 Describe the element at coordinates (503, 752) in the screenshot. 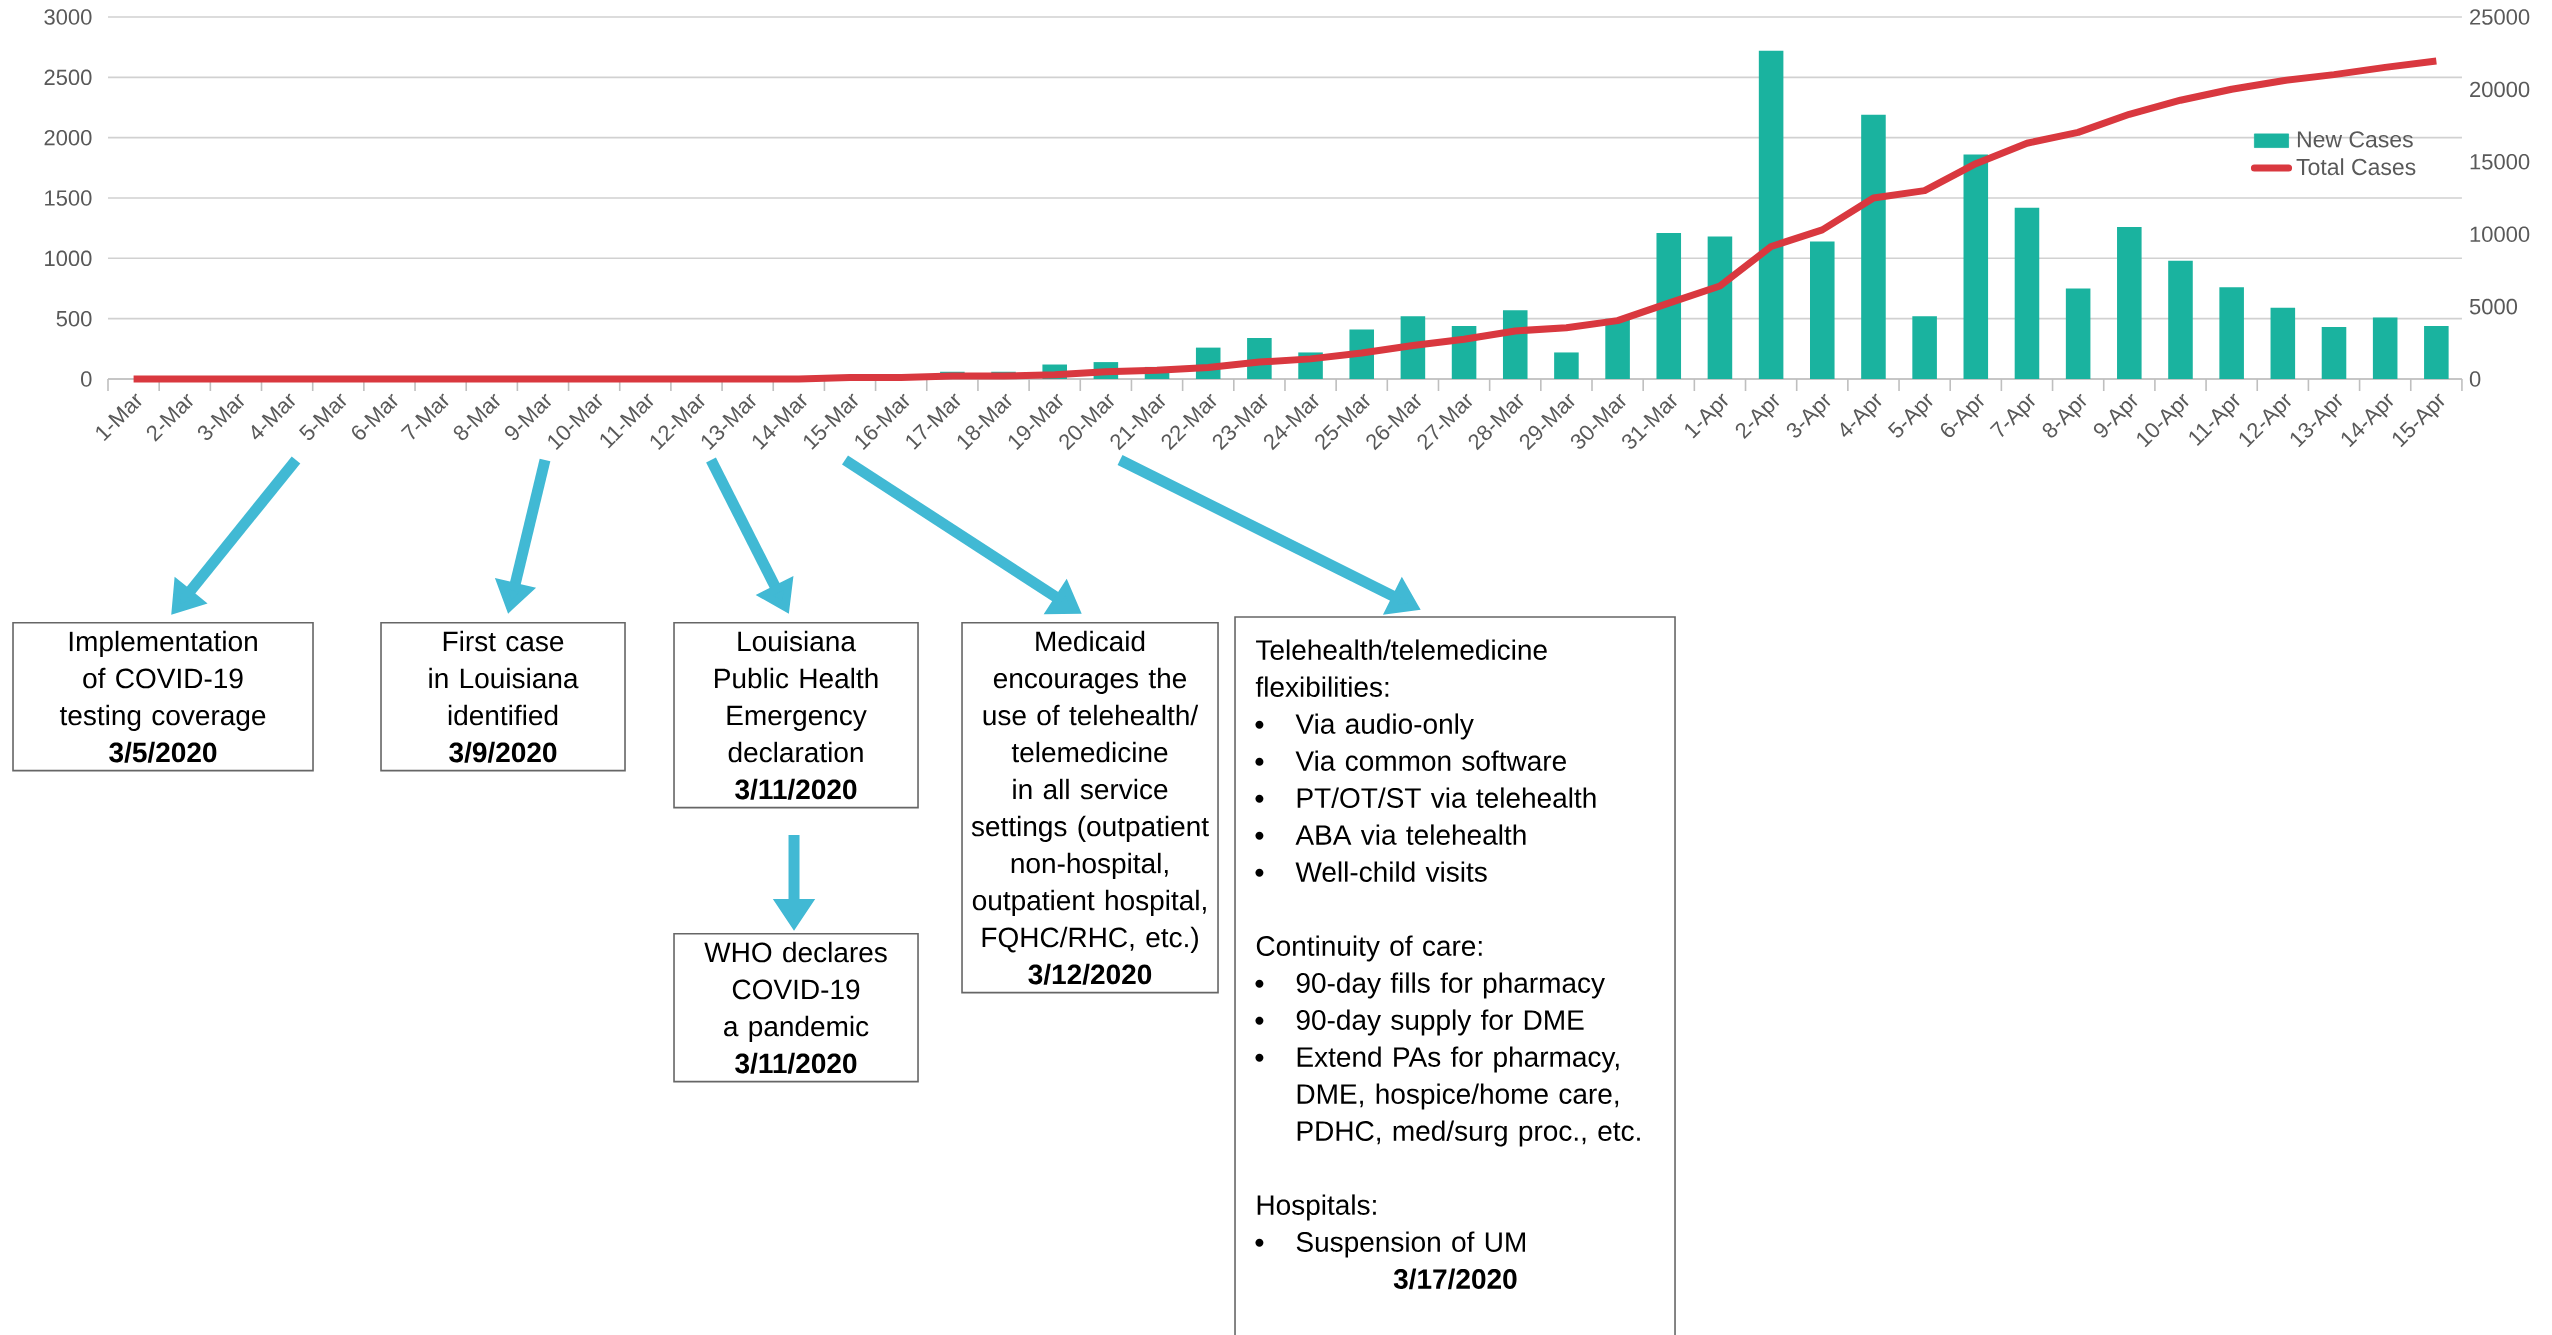

I see `text: 3/9/2020` at that location.